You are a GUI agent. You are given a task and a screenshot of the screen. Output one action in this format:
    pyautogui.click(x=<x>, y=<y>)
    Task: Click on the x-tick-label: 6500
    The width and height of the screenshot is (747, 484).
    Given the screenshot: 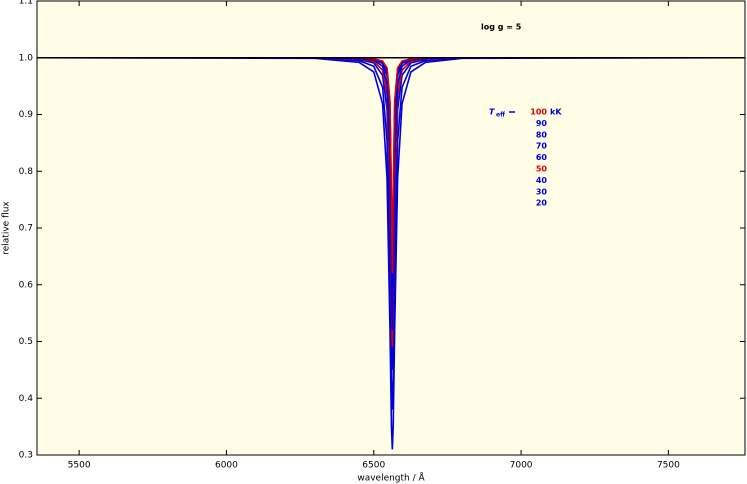 What is the action you would take?
    pyautogui.click(x=373, y=466)
    